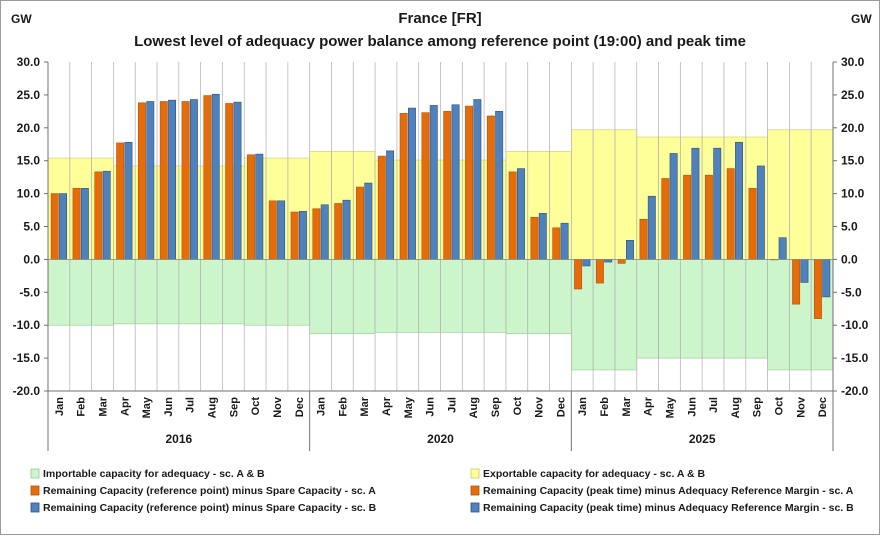 The width and height of the screenshot is (880, 539). I want to click on export-area-2025-nov, so click(800, 194).